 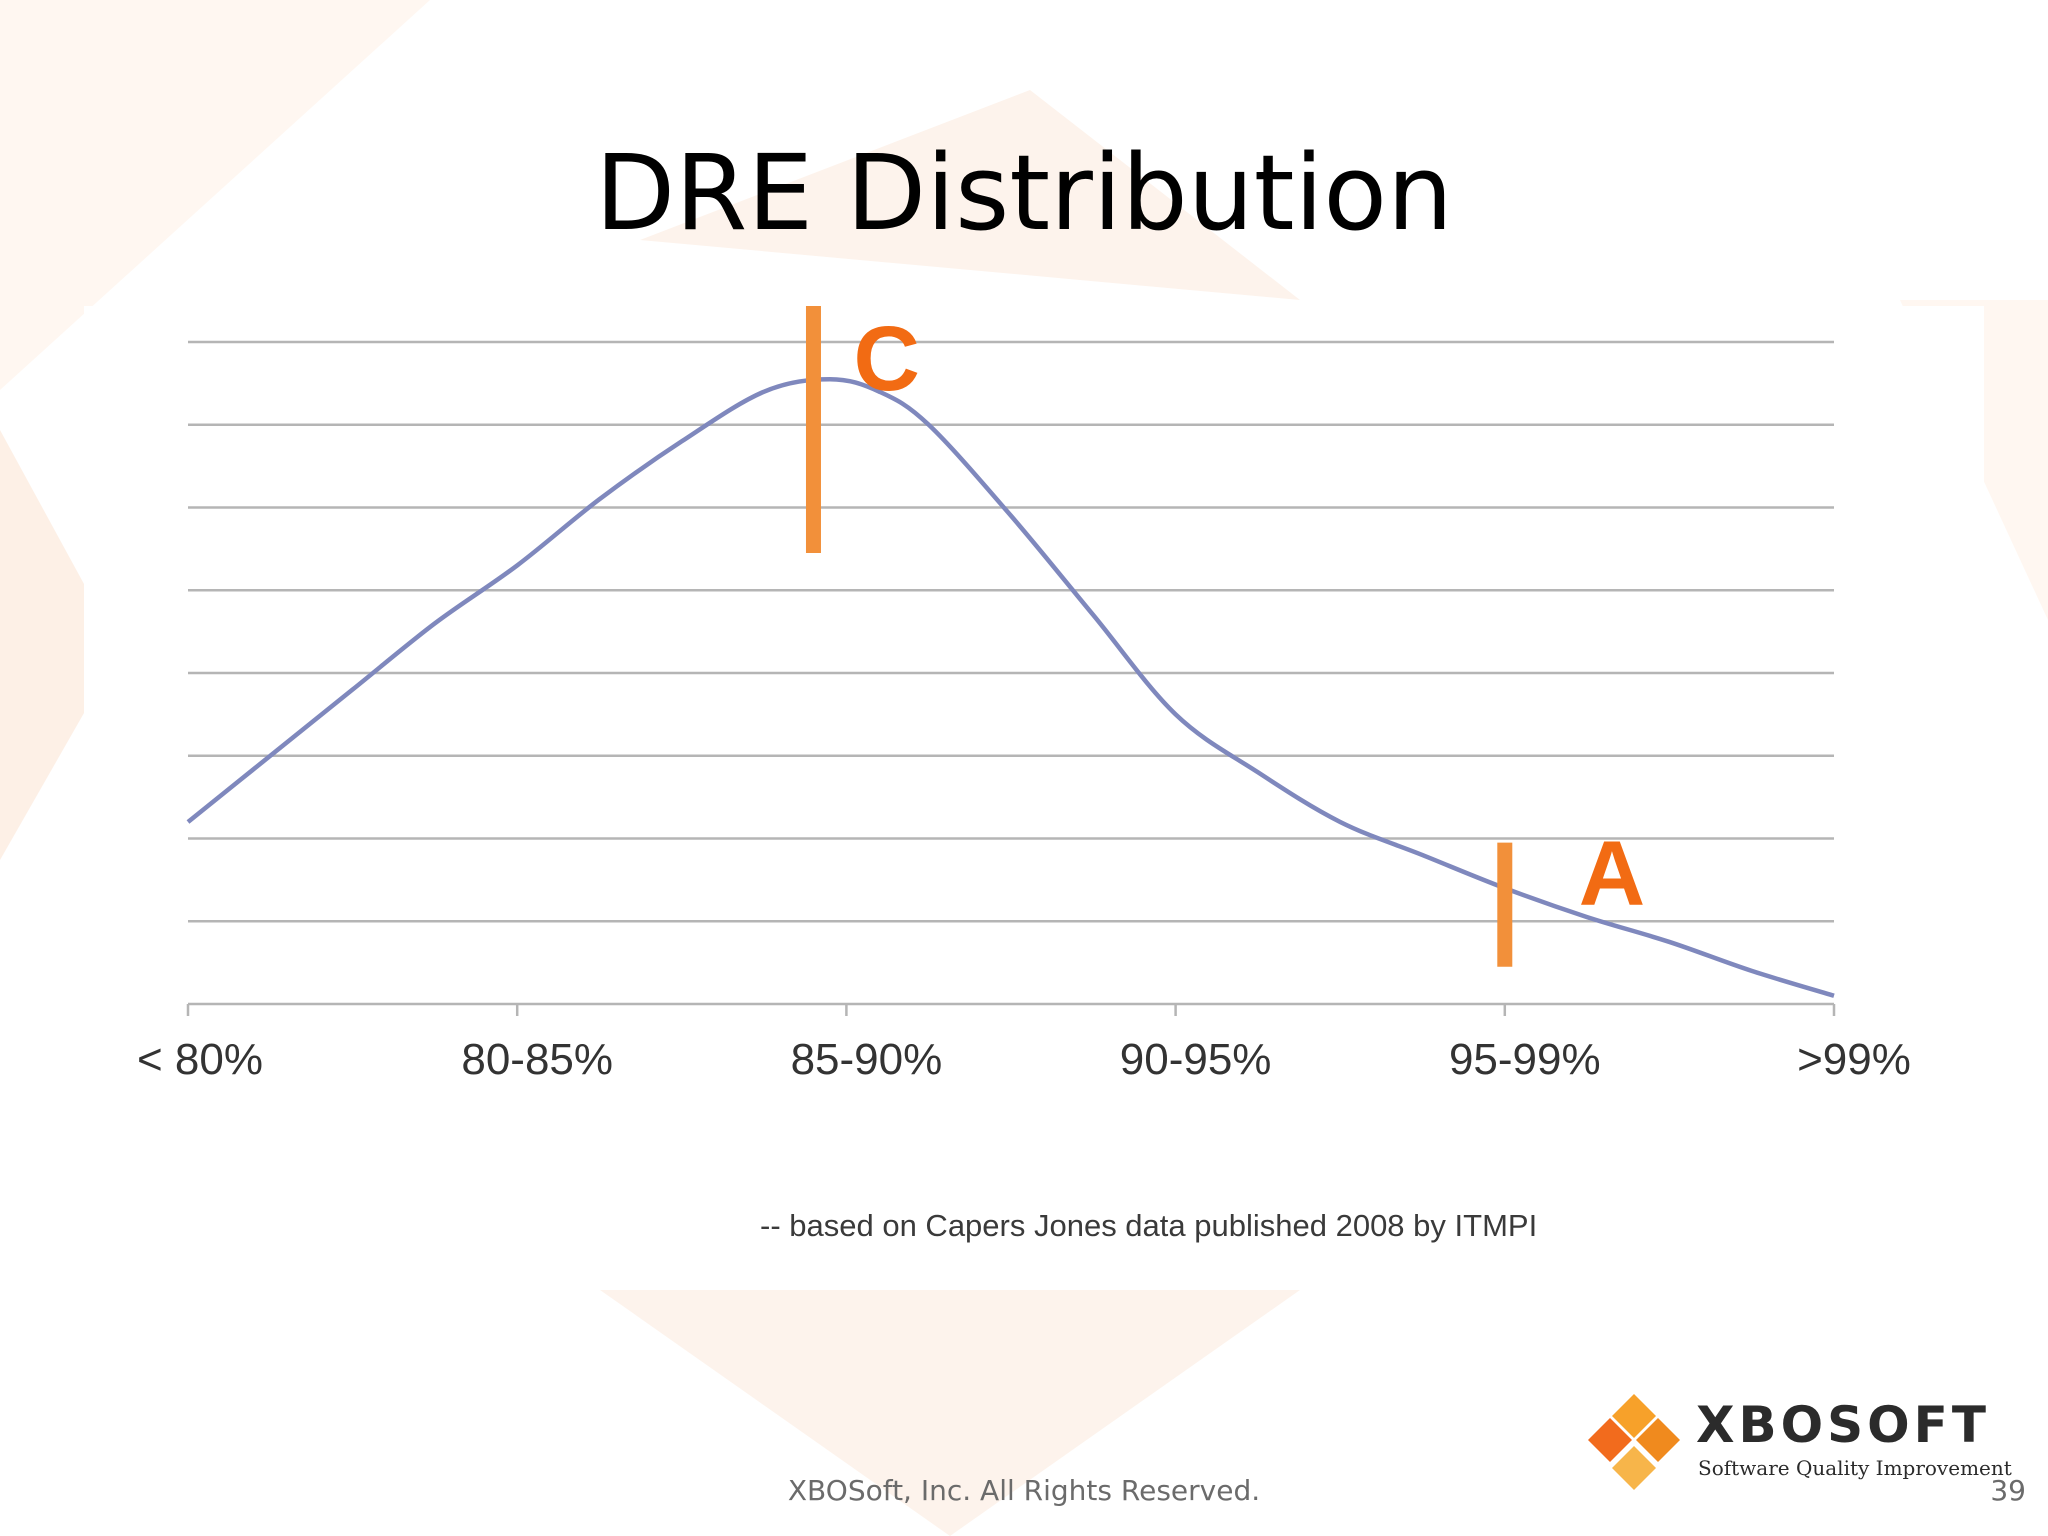 What do you see at coordinates (2008, 1490) in the screenshot?
I see `page-number: 39` at bounding box center [2008, 1490].